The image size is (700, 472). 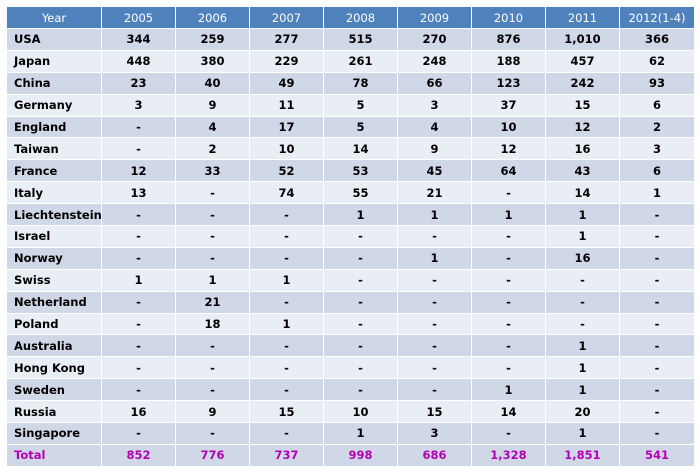 What do you see at coordinates (286, 83) in the screenshot?
I see `value-cell: 49` at bounding box center [286, 83].